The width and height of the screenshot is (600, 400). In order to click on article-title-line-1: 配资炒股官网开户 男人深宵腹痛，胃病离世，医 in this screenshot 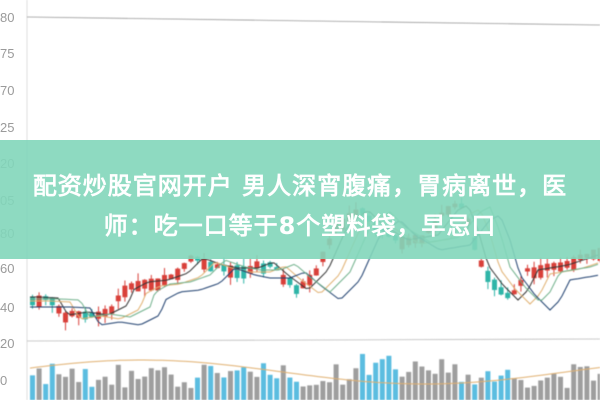, I will do `click(300, 186)`.